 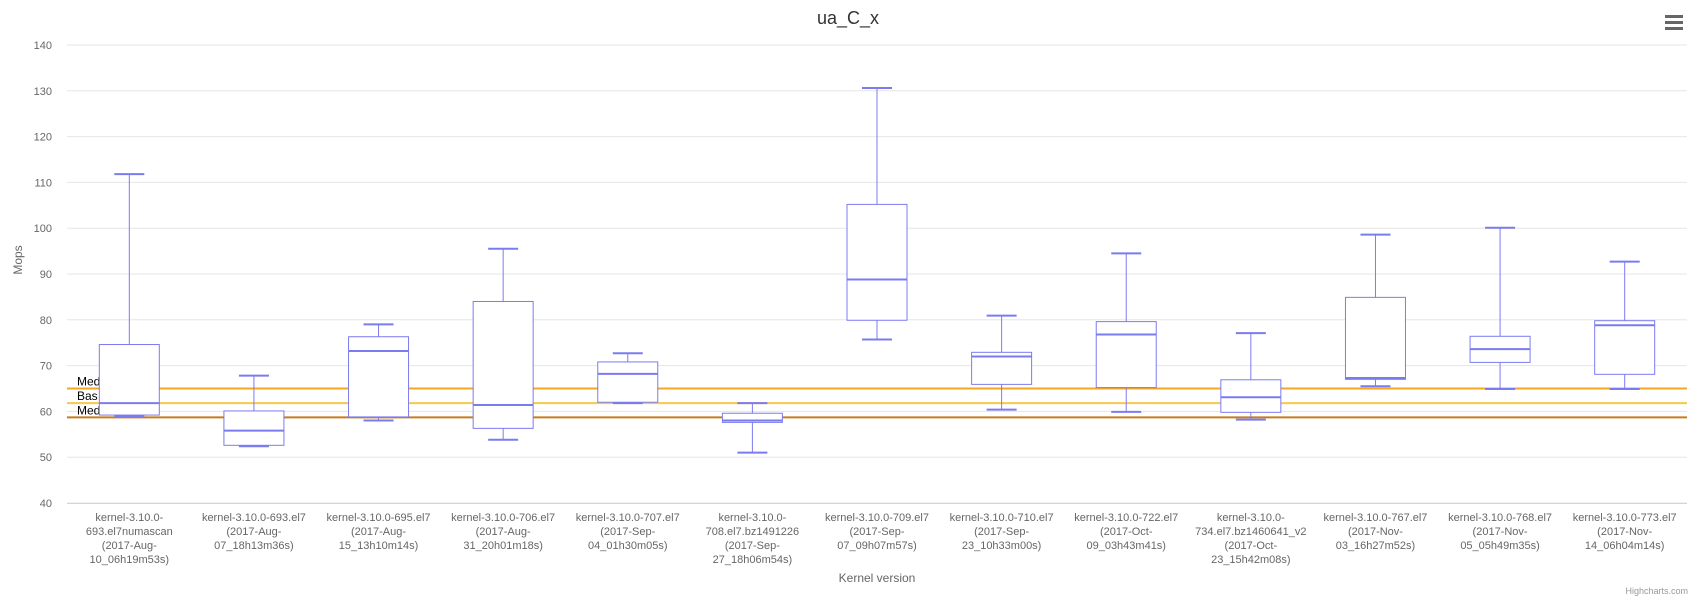 I want to click on menu-button, so click(x=1673, y=22).